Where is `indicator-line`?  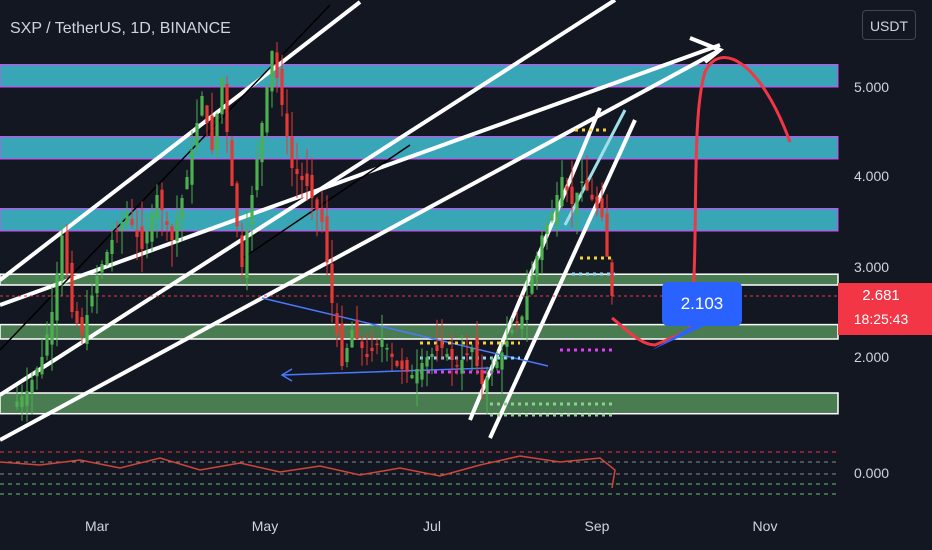
indicator-line is located at coordinates (308, 472).